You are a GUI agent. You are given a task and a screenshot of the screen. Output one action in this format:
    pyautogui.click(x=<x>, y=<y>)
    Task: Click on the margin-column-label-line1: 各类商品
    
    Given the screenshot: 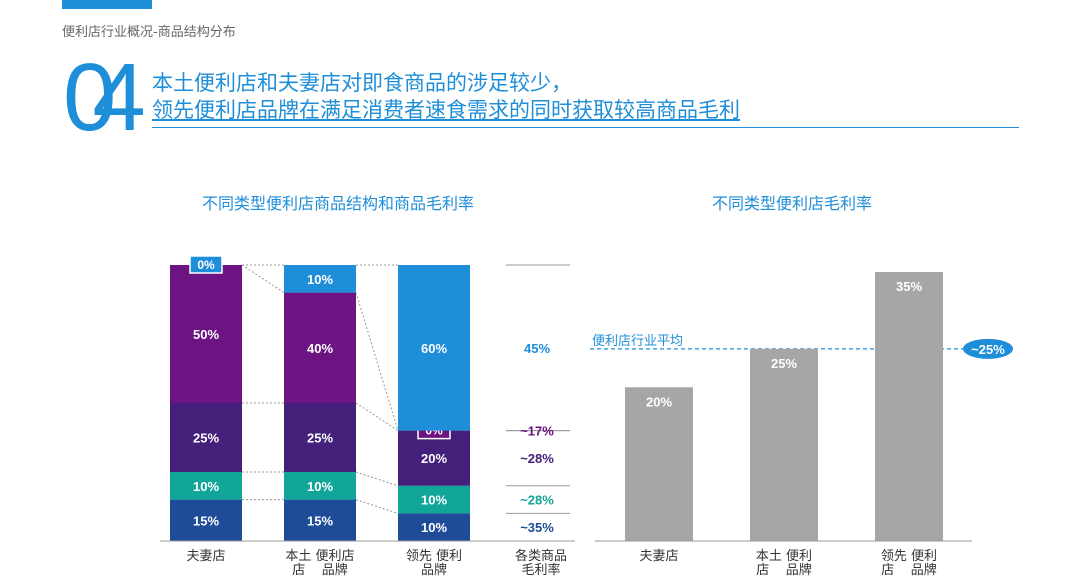 What is the action you would take?
    pyautogui.click(x=540, y=556)
    